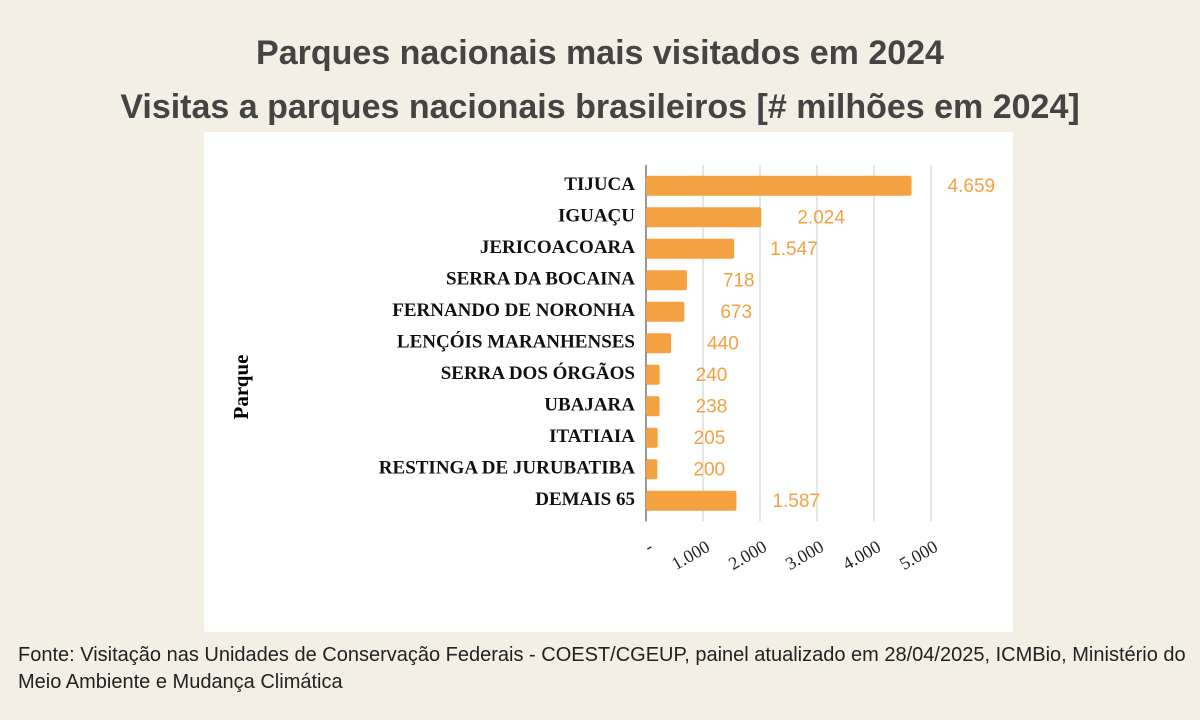 The height and width of the screenshot is (720, 1200). What do you see at coordinates (540, 279) in the screenshot?
I see `category-label: SERRA DA BOCAINA` at bounding box center [540, 279].